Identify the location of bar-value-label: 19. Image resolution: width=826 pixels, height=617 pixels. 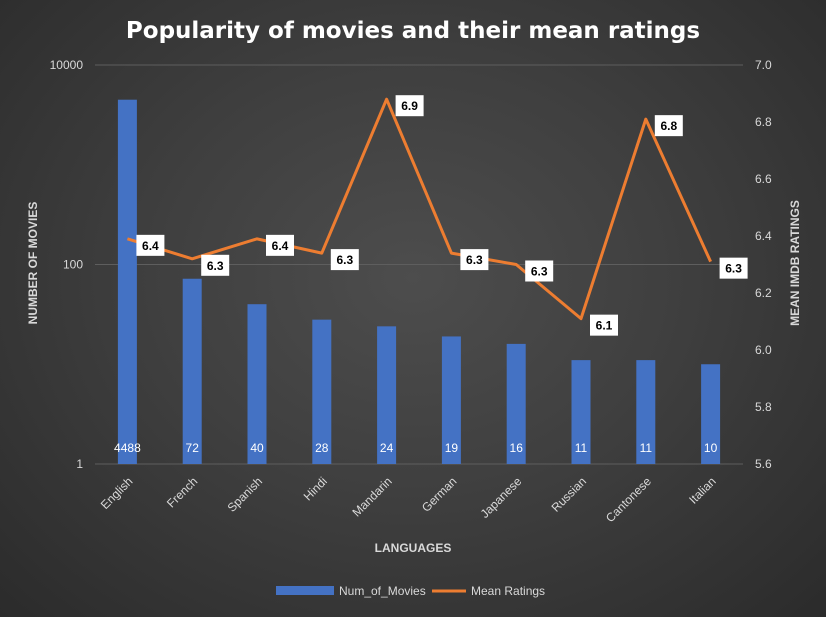
(452, 448).